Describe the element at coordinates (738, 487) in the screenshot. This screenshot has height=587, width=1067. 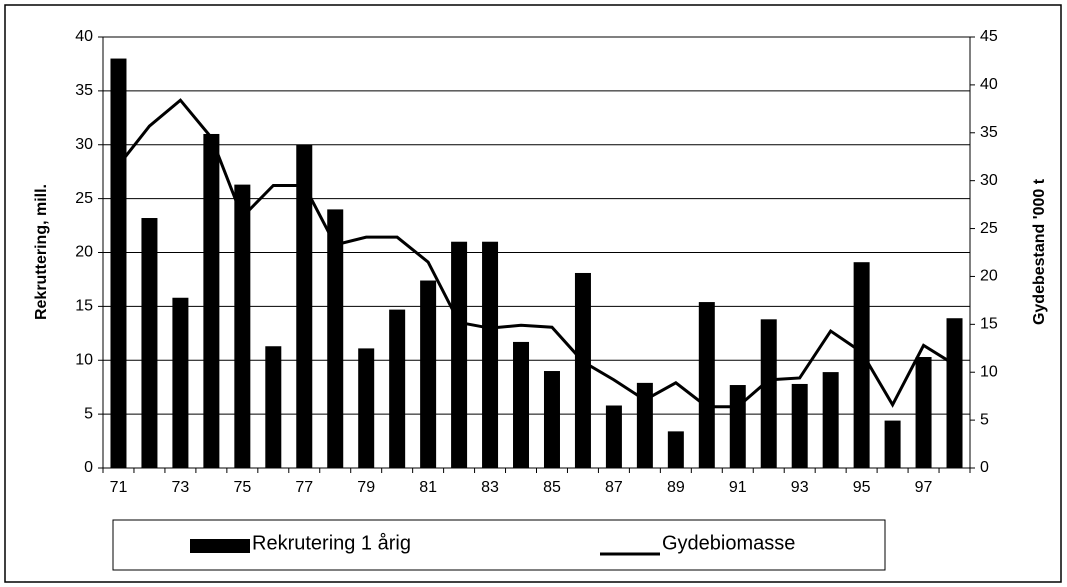
I see `x-tick-label: 91` at that location.